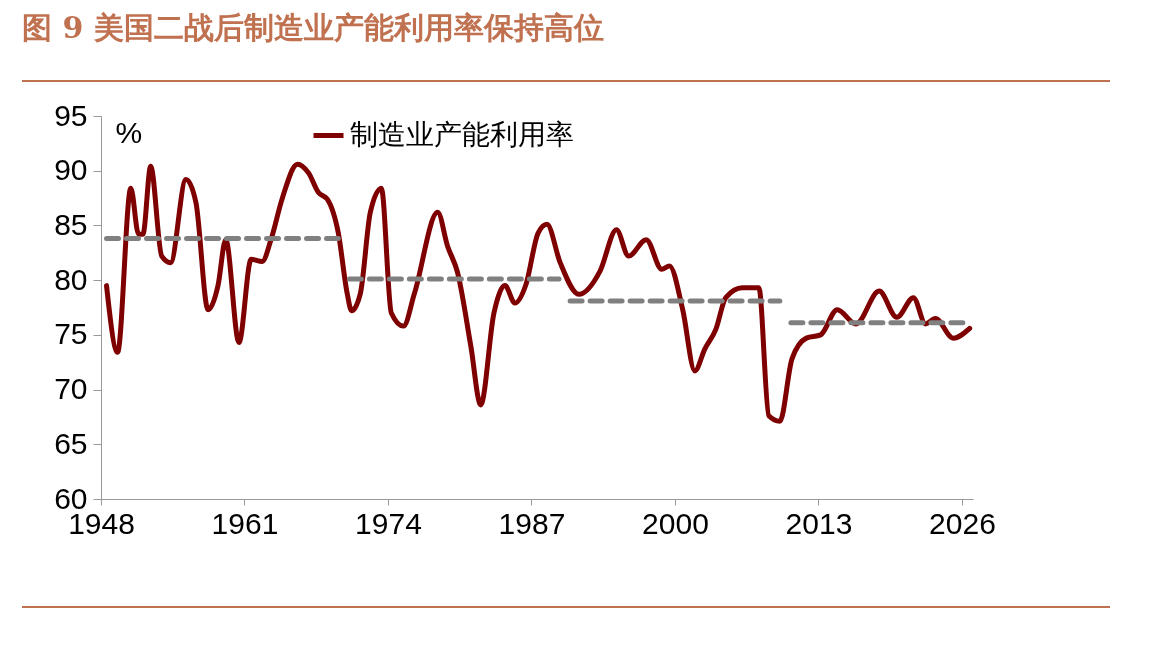 The width and height of the screenshot is (1154, 669). What do you see at coordinates (71, 389) in the screenshot?
I see `y-tick-label: 70` at bounding box center [71, 389].